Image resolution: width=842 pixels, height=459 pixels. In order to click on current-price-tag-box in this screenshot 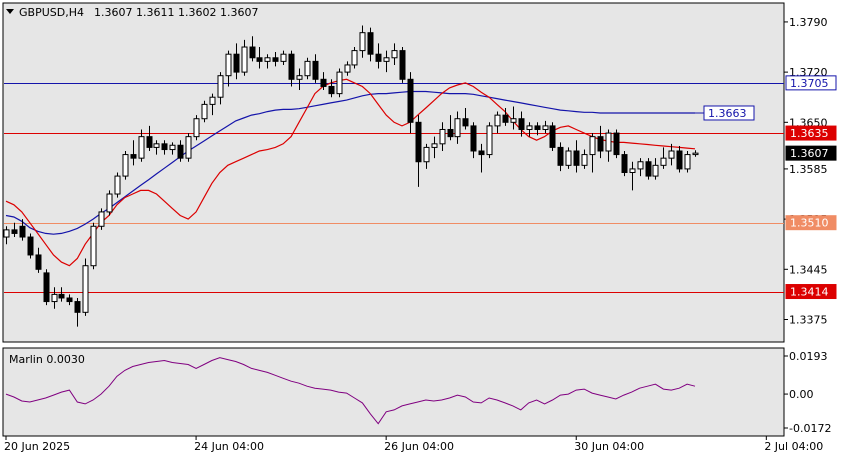, I will do `click(811, 153)`.